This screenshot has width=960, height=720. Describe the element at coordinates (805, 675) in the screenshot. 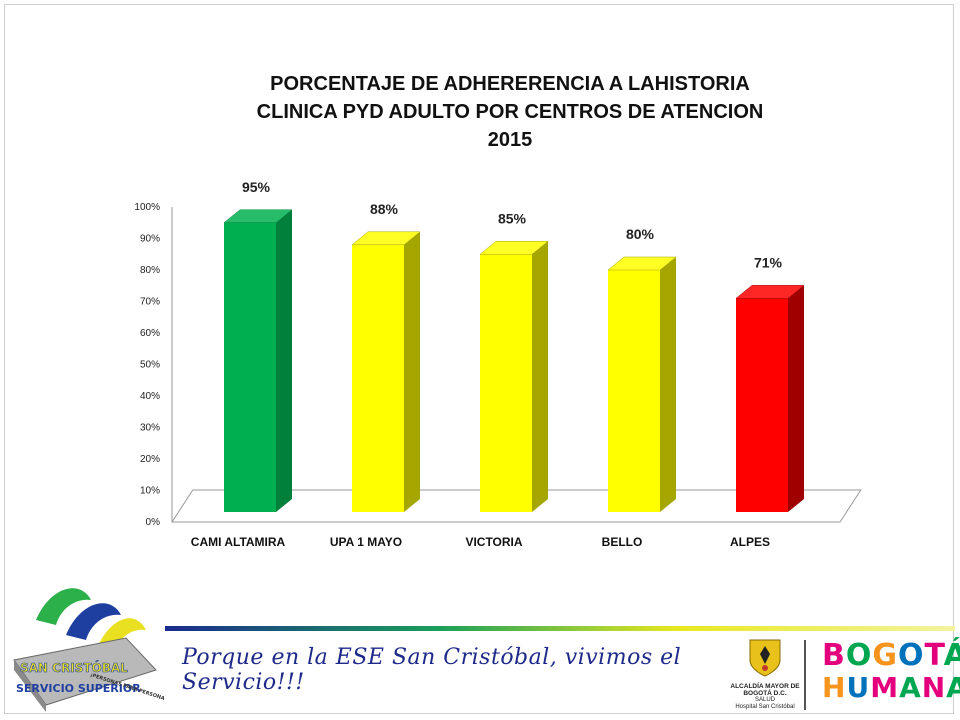

I see `footer-divider` at that location.